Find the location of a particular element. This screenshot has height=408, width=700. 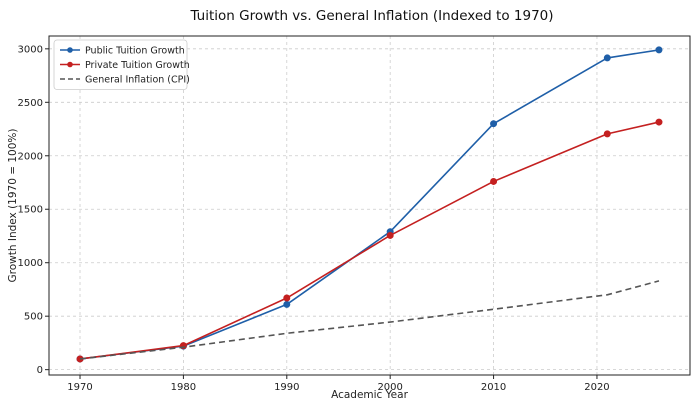

legend-box is located at coordinates (120, 64).